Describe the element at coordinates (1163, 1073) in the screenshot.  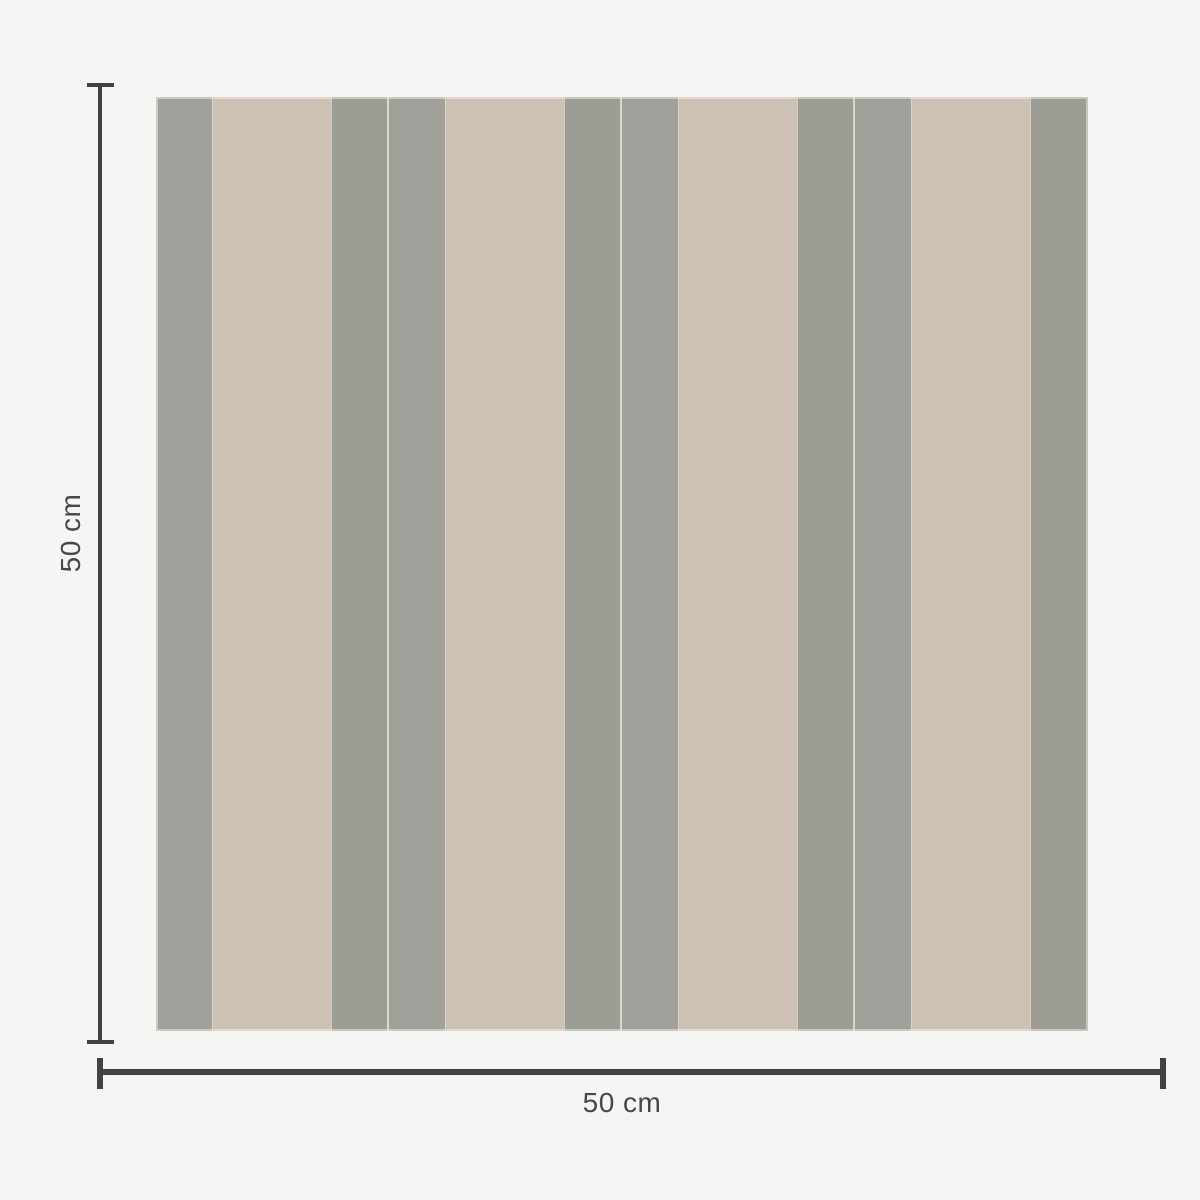
I see `horizontal-dimension-cap-right` at that location.